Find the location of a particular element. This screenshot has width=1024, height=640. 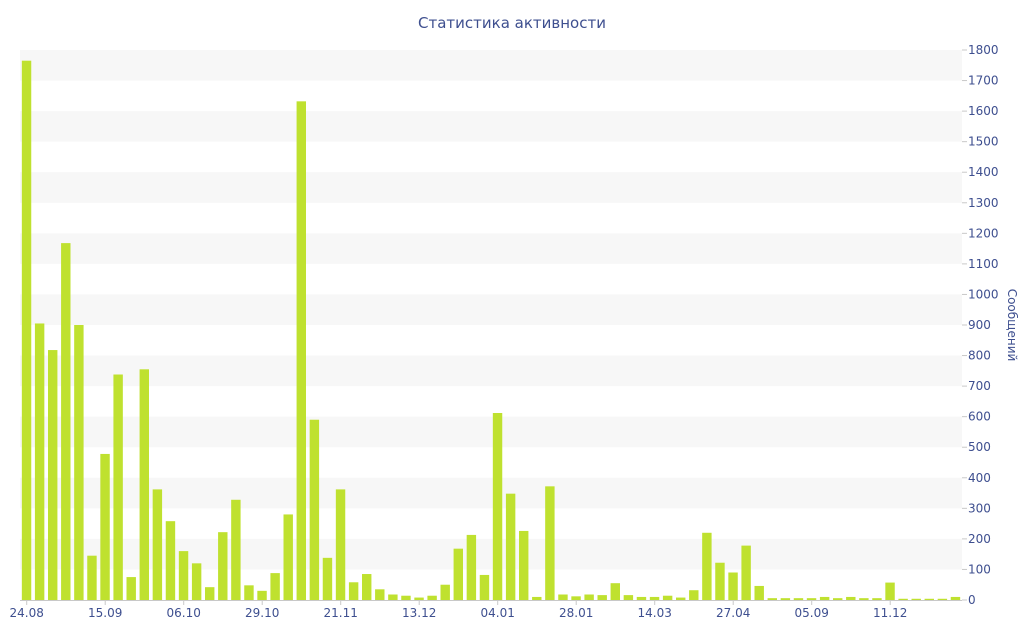

x-tick-label: 06.10 is located at coordinates (184, 613).